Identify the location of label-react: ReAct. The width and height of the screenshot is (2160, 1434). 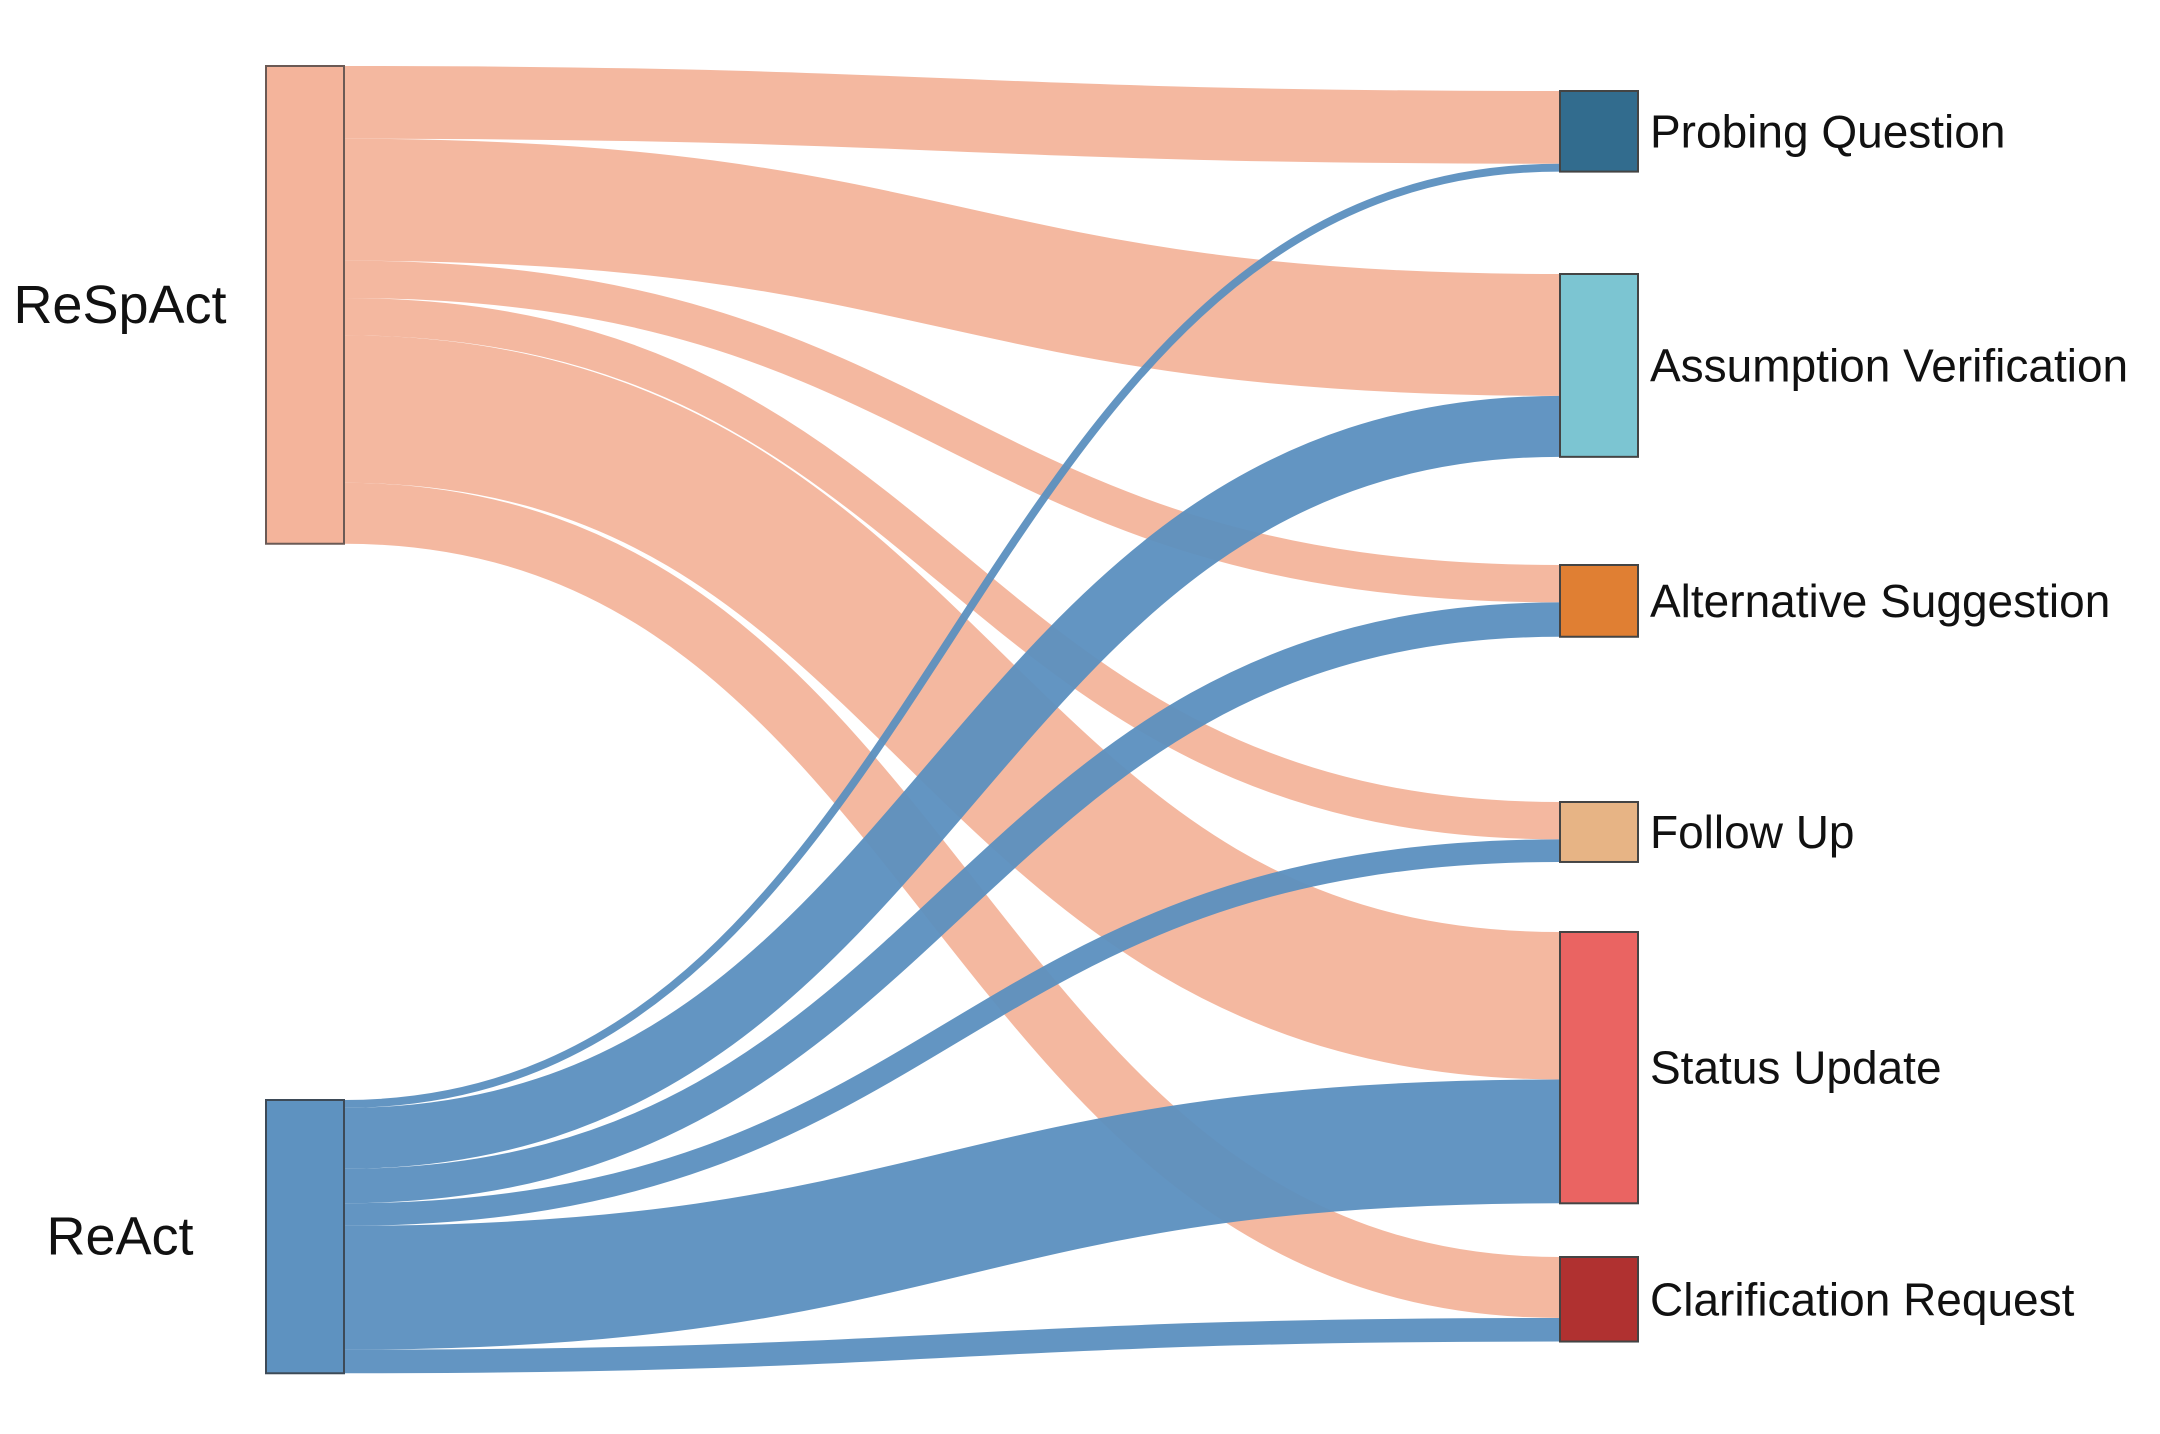
(119, 1237).